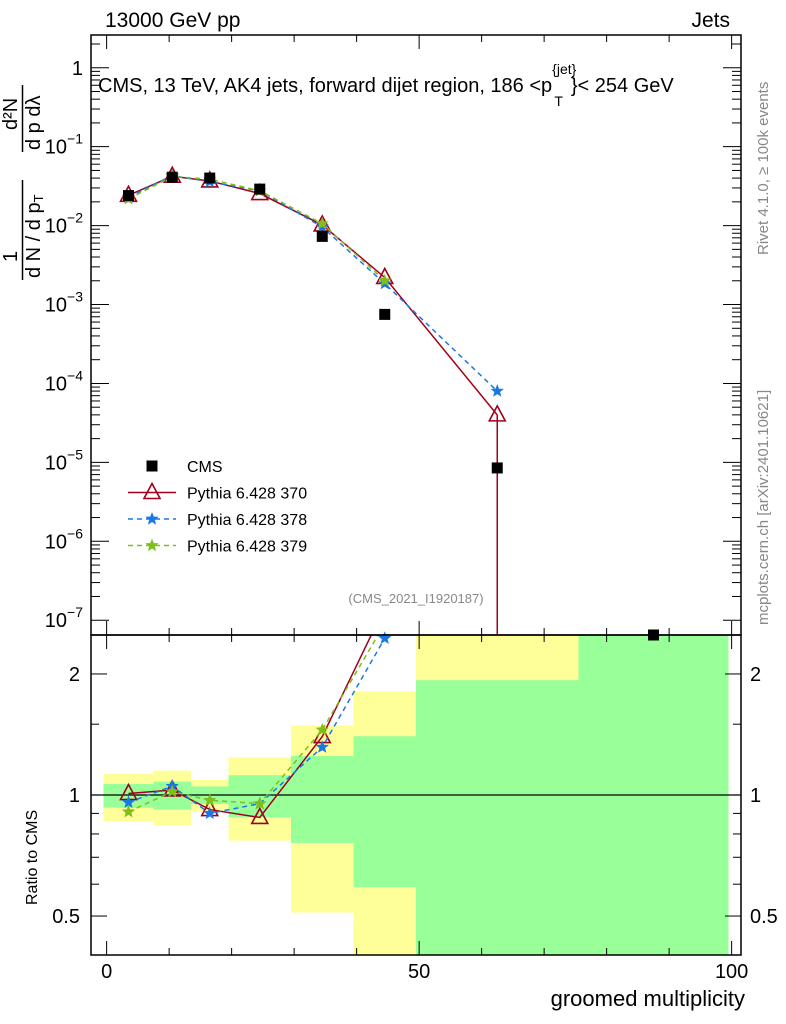  What do you see at coordinates (710, 20) in the screenshot?
I see `header-right: Jets` at bounding box center [710, 20].